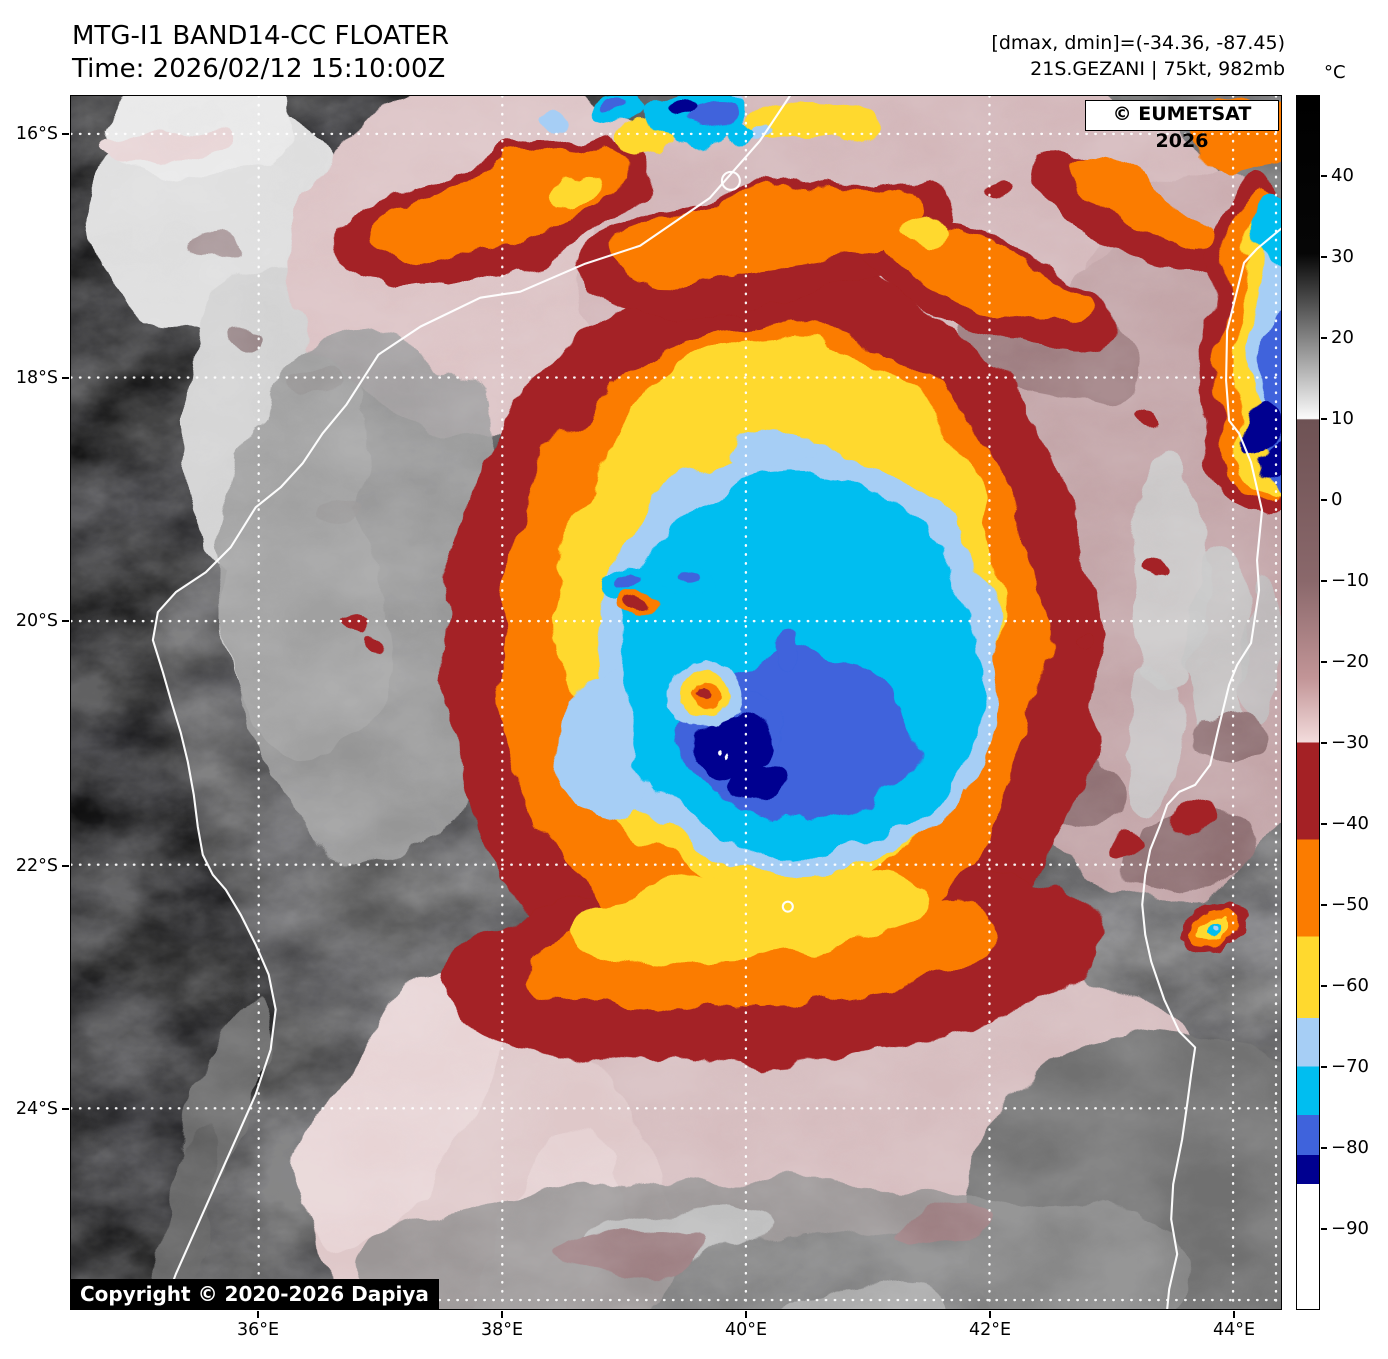 This screenshot has height=1359, width=1388. Describe the element at coordinates (1350, 985) in the screenshot. I see `colorbar-tick-label: −60` at that location.